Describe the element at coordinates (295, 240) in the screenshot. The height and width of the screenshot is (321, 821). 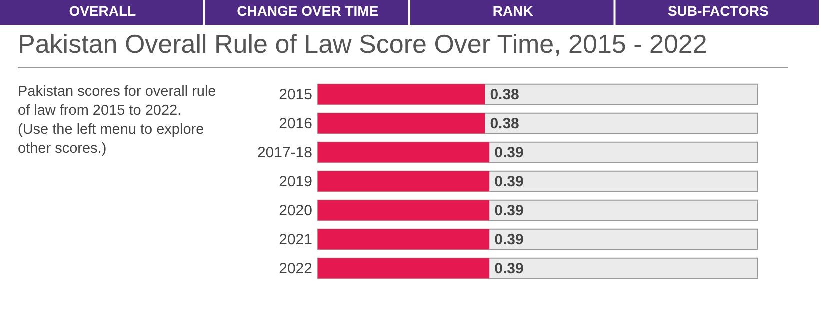
I see `y-tick-label: 2021` at that location.